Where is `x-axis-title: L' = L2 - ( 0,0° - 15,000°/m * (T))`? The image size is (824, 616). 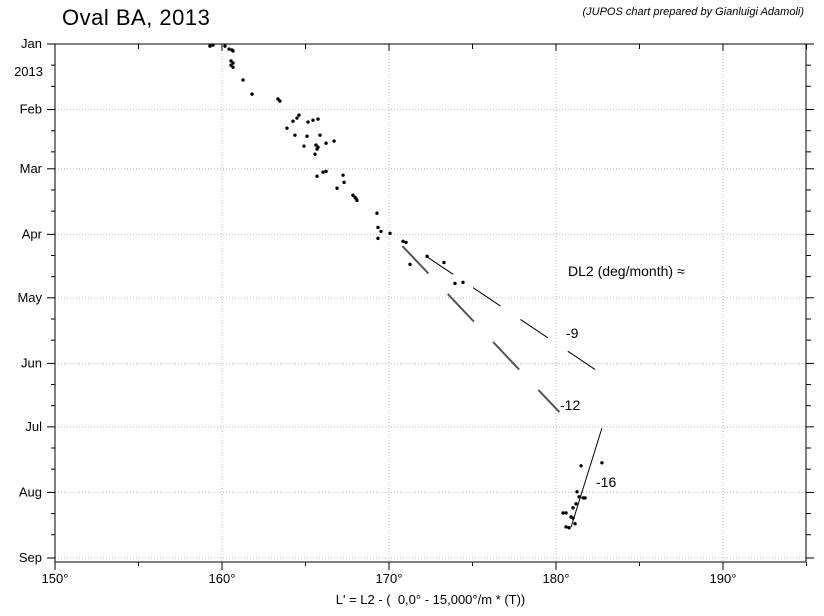
x-axis-title: L' = L2 - ( 0,0° - 15,000°/m * (T)) is located at coordinates (430, 599).